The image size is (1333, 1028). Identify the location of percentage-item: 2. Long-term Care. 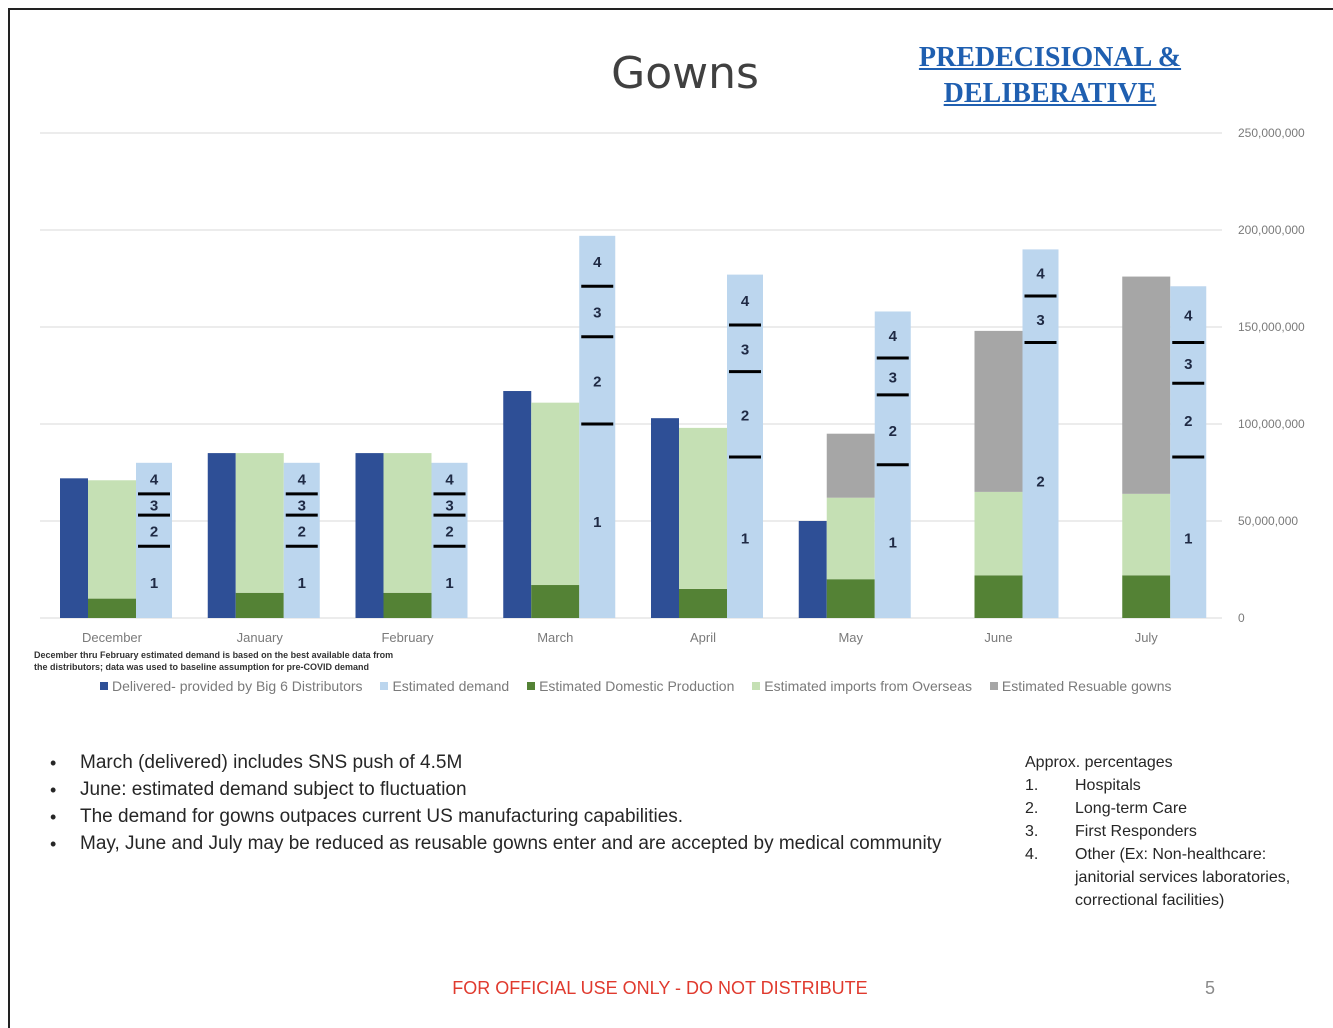
(1170, 808).